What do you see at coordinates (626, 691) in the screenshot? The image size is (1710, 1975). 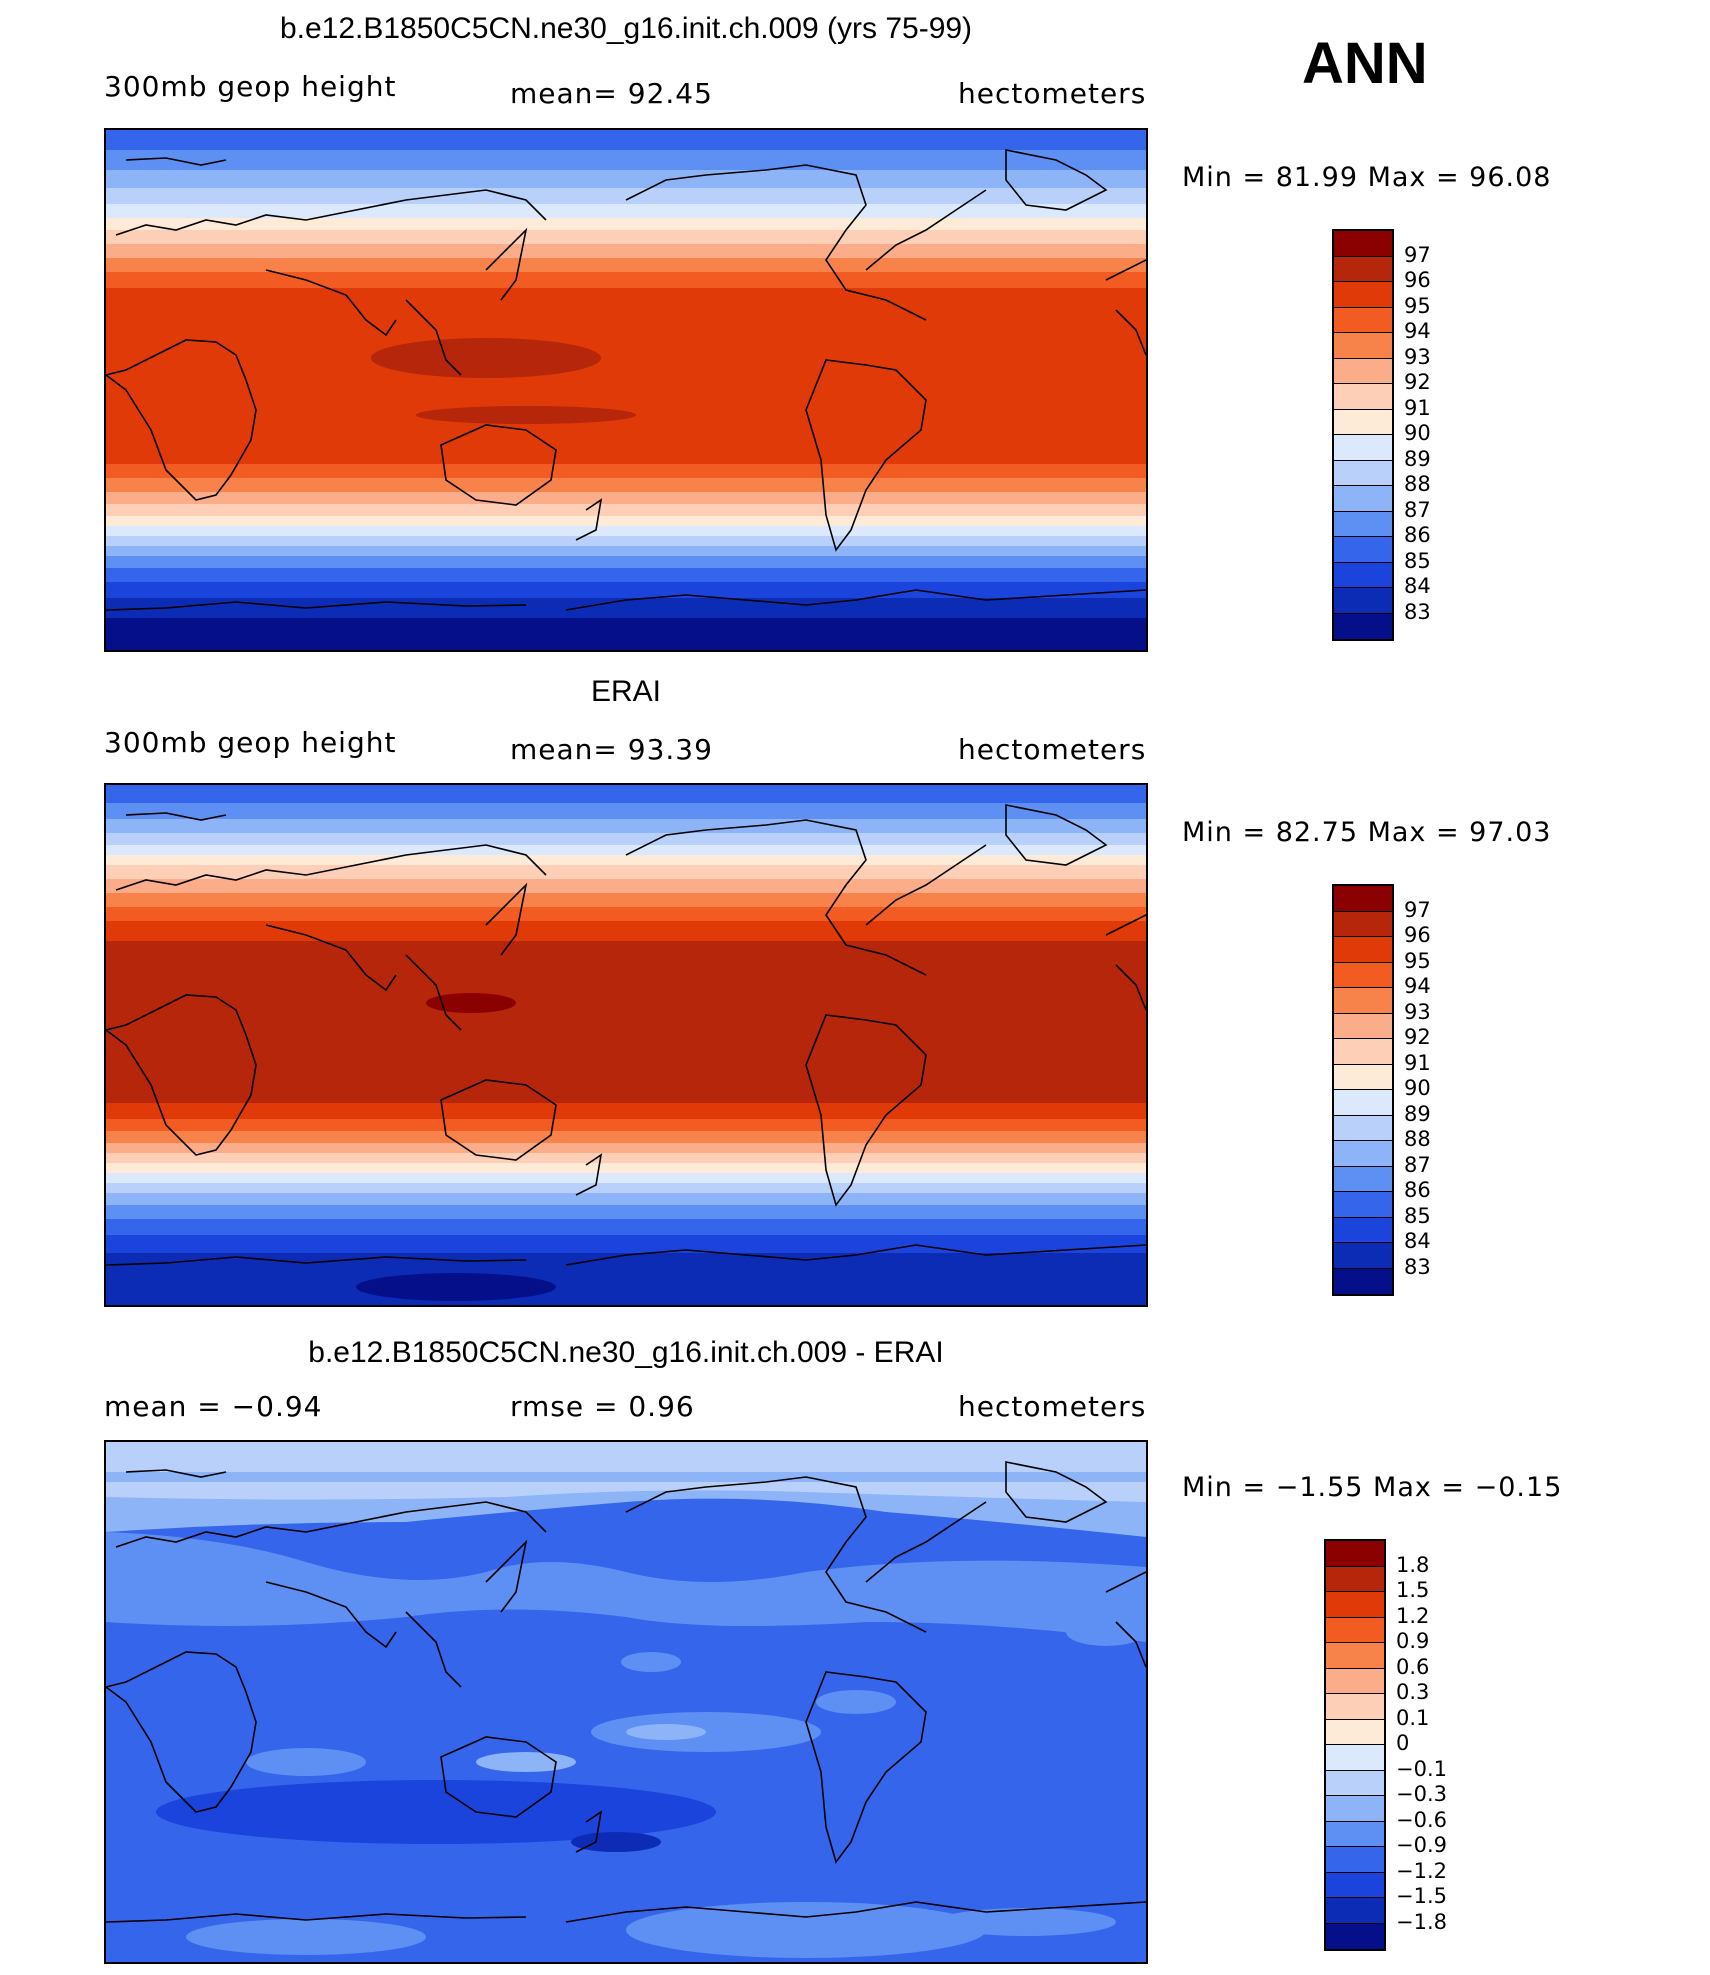 I see `panel-2-title: ERAI` at bounding box center [626, 691].